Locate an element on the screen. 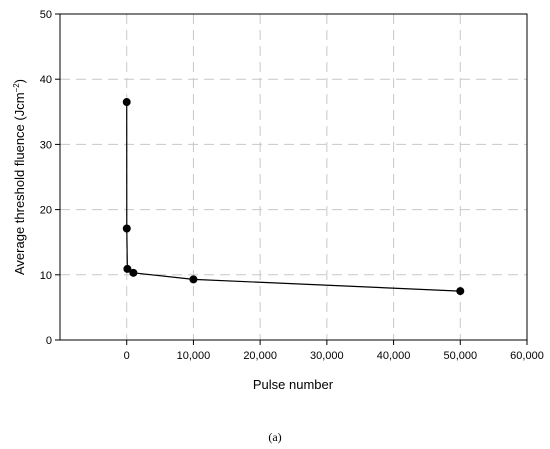 This screenshot has width=550, height=449. y-axis-label-close: ) is located at coordinates (19, 81).